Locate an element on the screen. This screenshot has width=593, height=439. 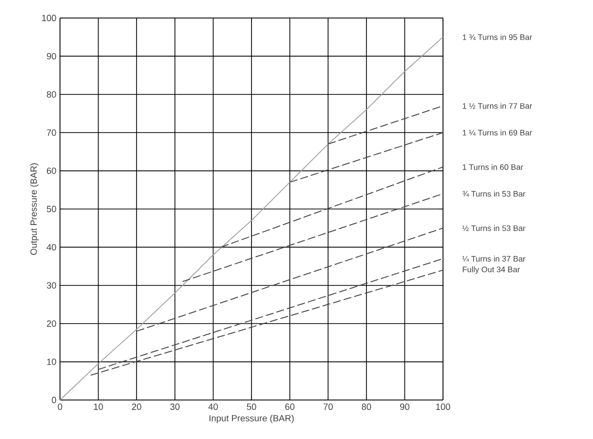
x-tick-label: 50 is located at coordinates (251, 407).